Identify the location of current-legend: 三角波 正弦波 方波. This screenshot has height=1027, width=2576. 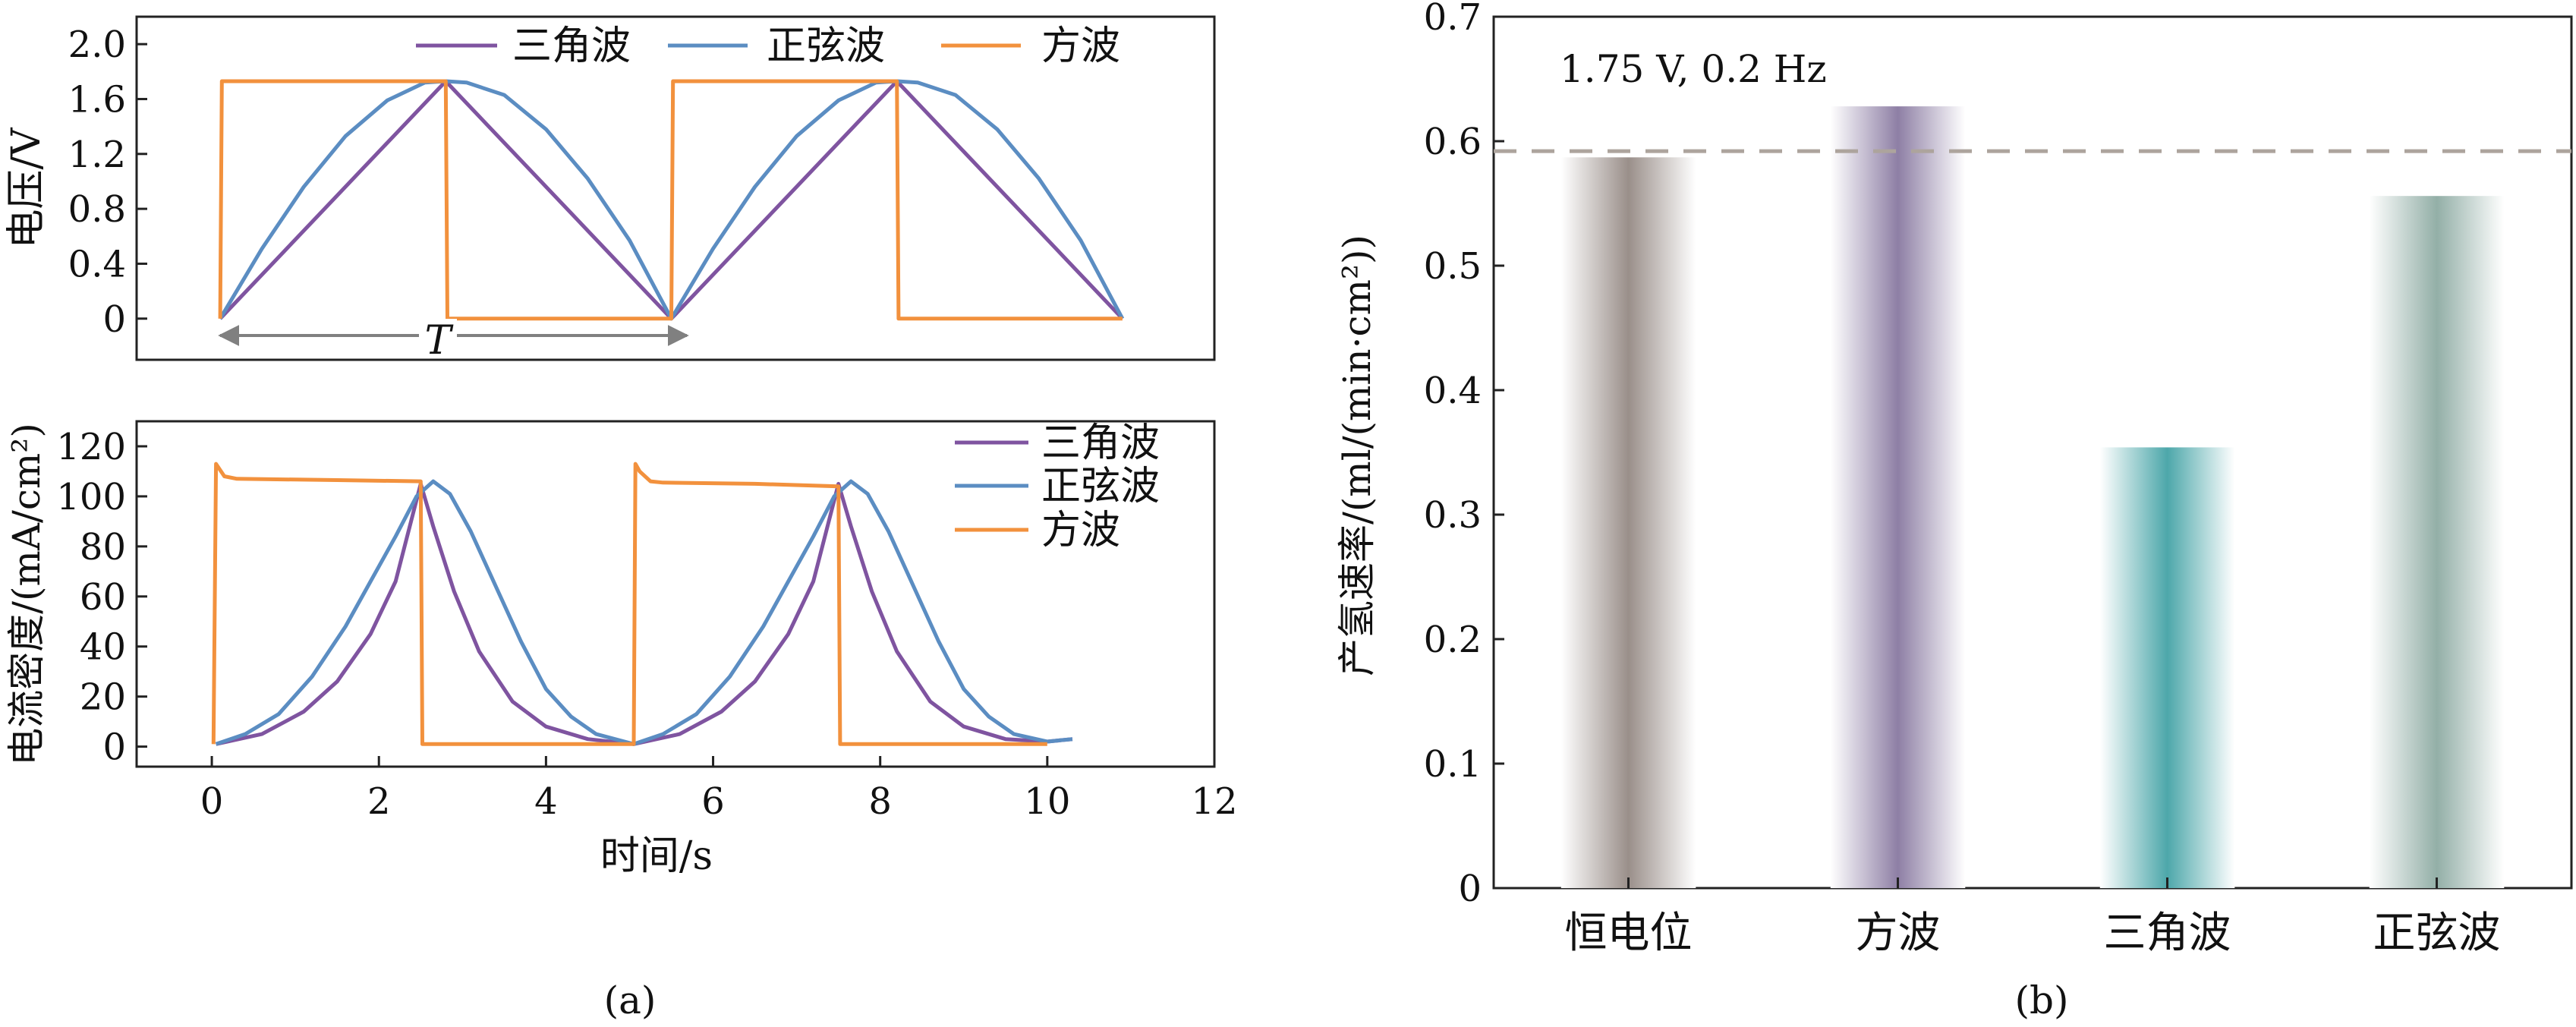
(1057, 487).